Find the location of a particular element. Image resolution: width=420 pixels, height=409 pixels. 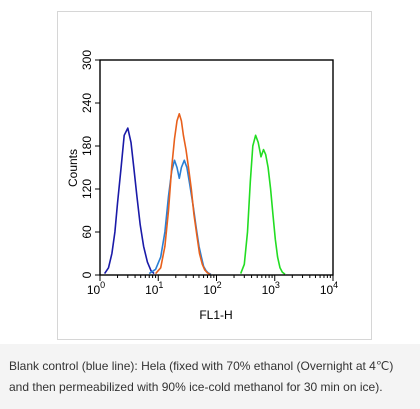

x-tick-label: 10¹ is located at coordinates (154, 288).